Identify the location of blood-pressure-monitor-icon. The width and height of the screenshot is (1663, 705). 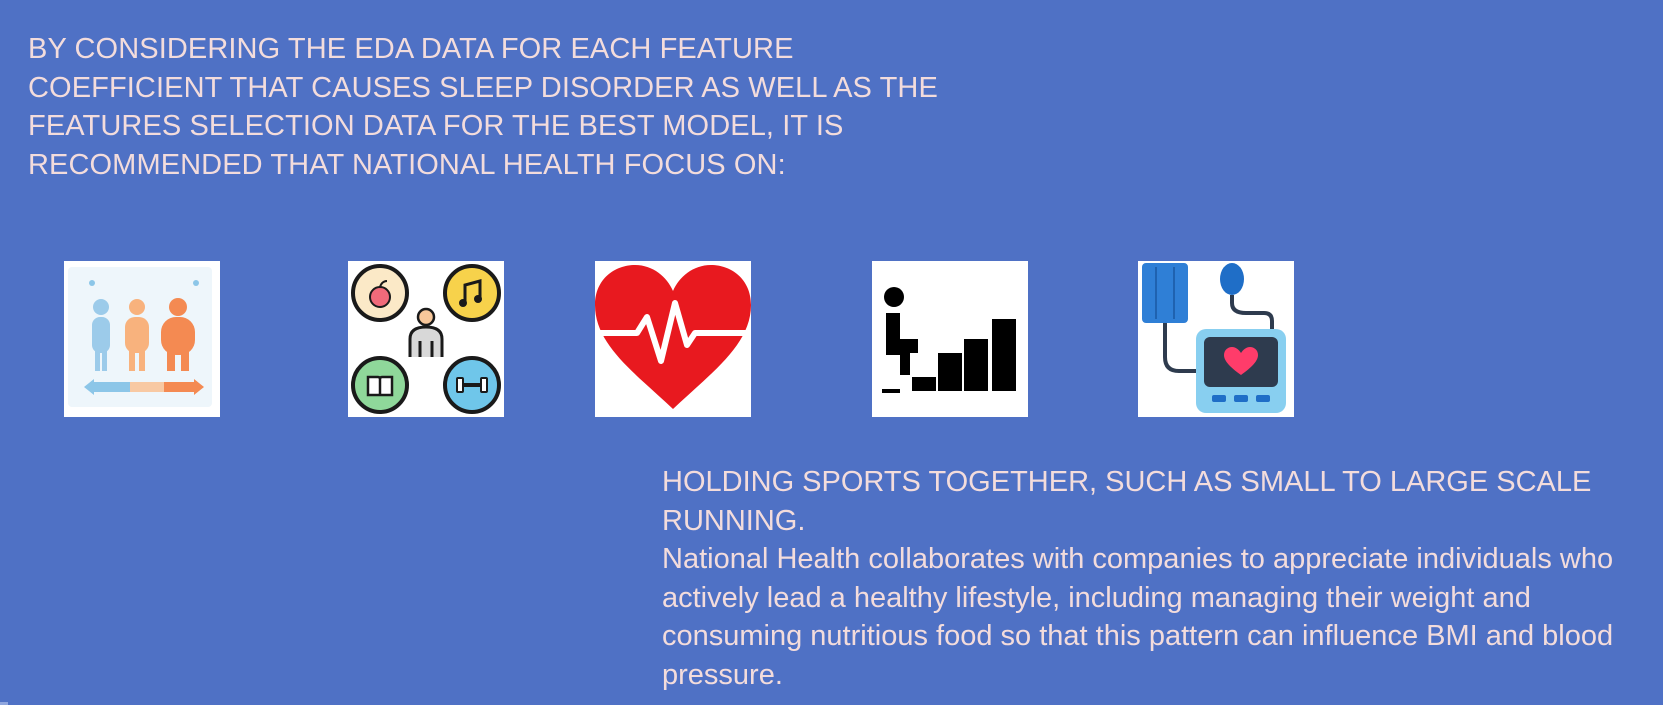
(1216, 339).